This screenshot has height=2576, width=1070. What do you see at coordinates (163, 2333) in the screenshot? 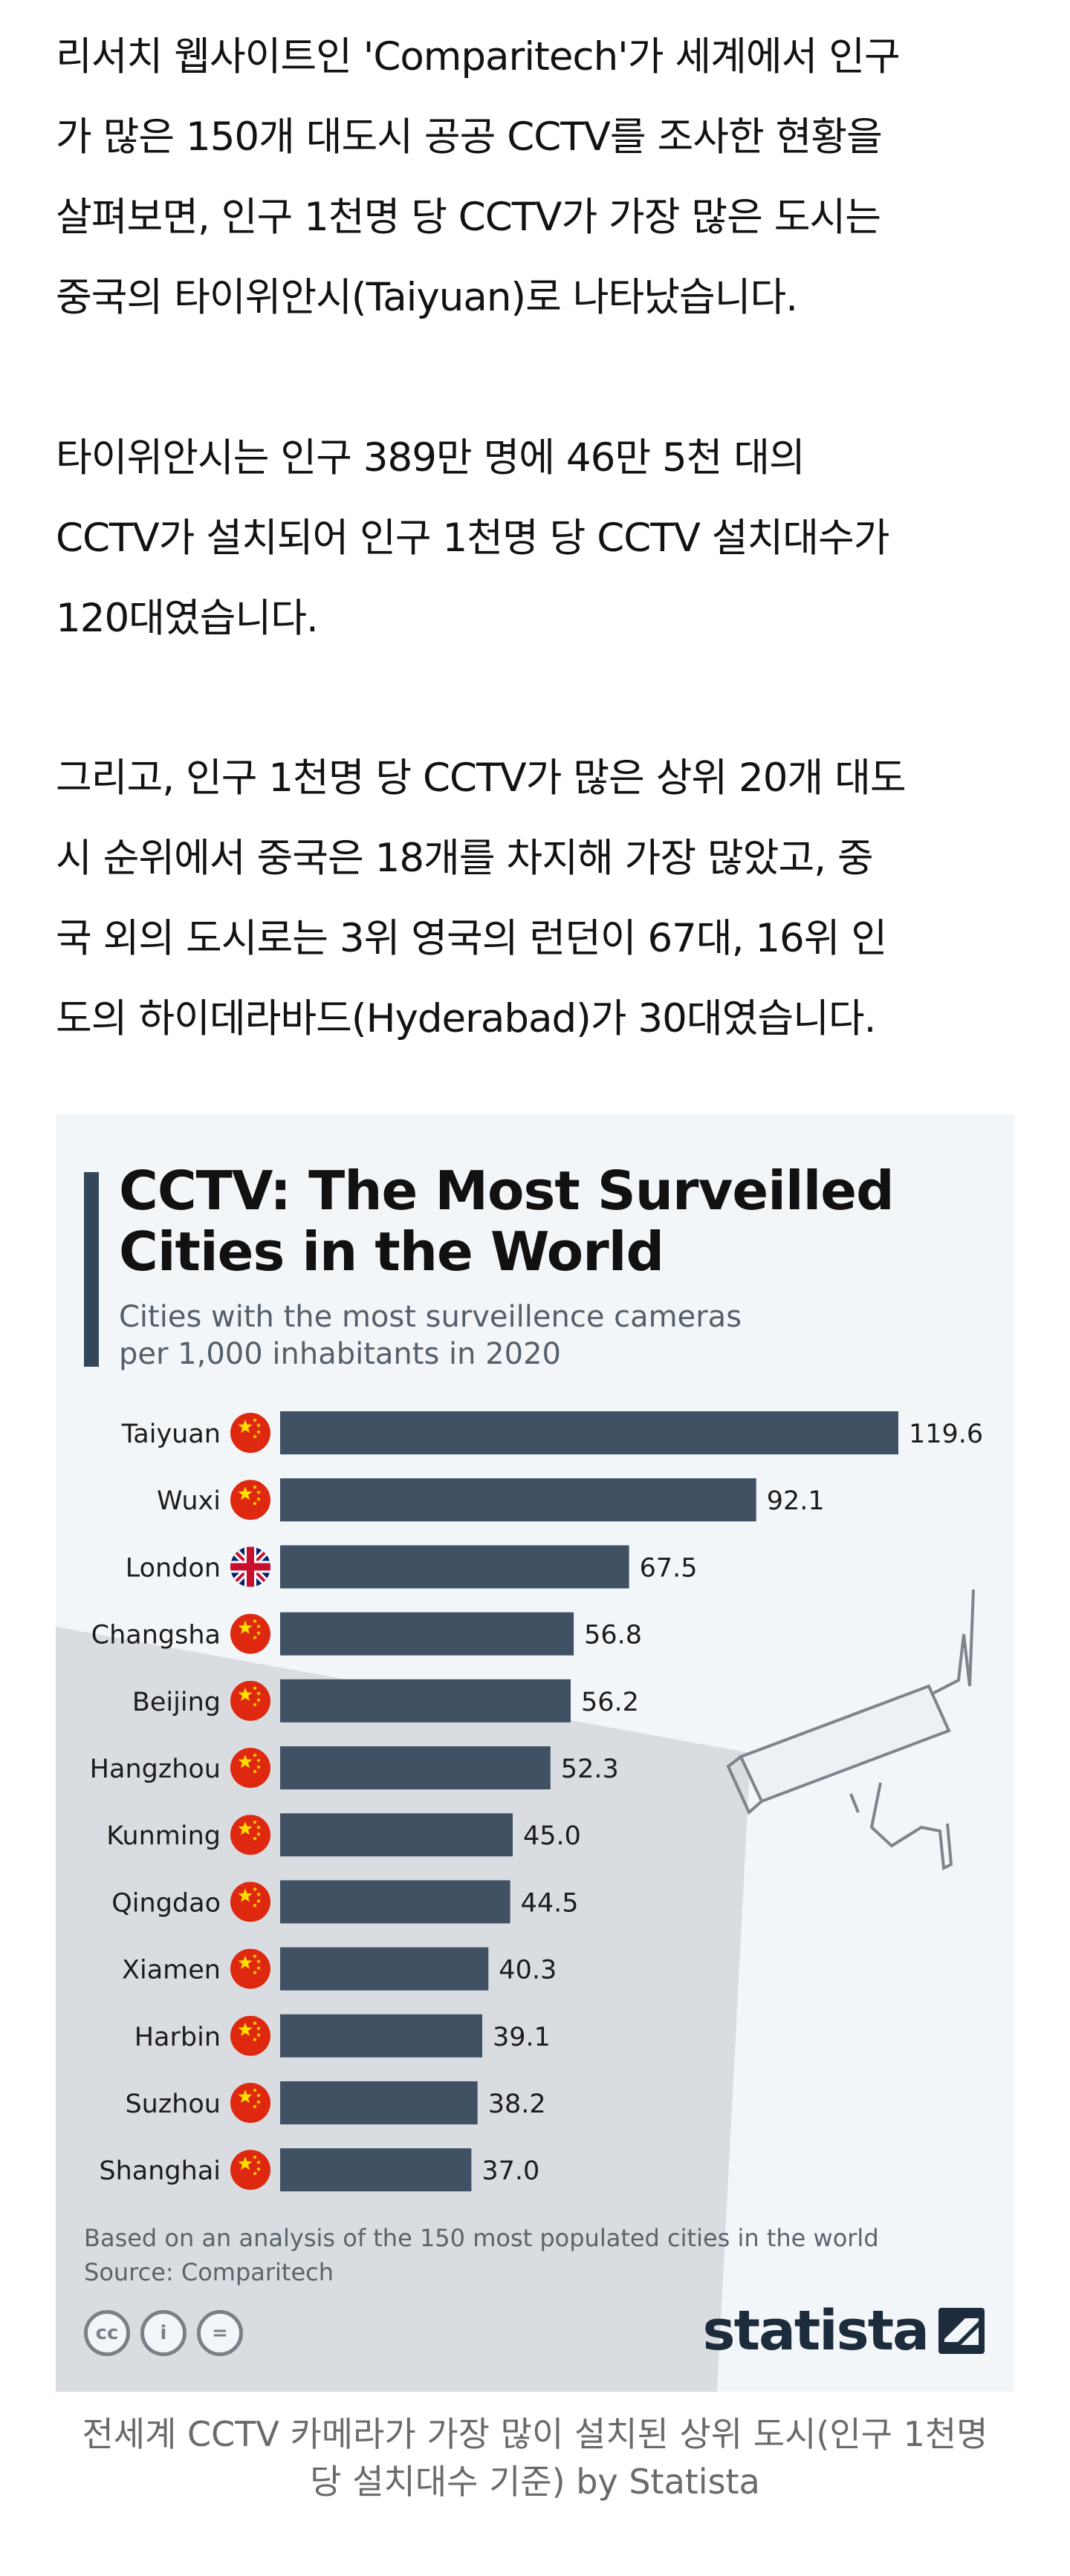
I see `attribution-icon: i` at bounding box center [163, 2333].